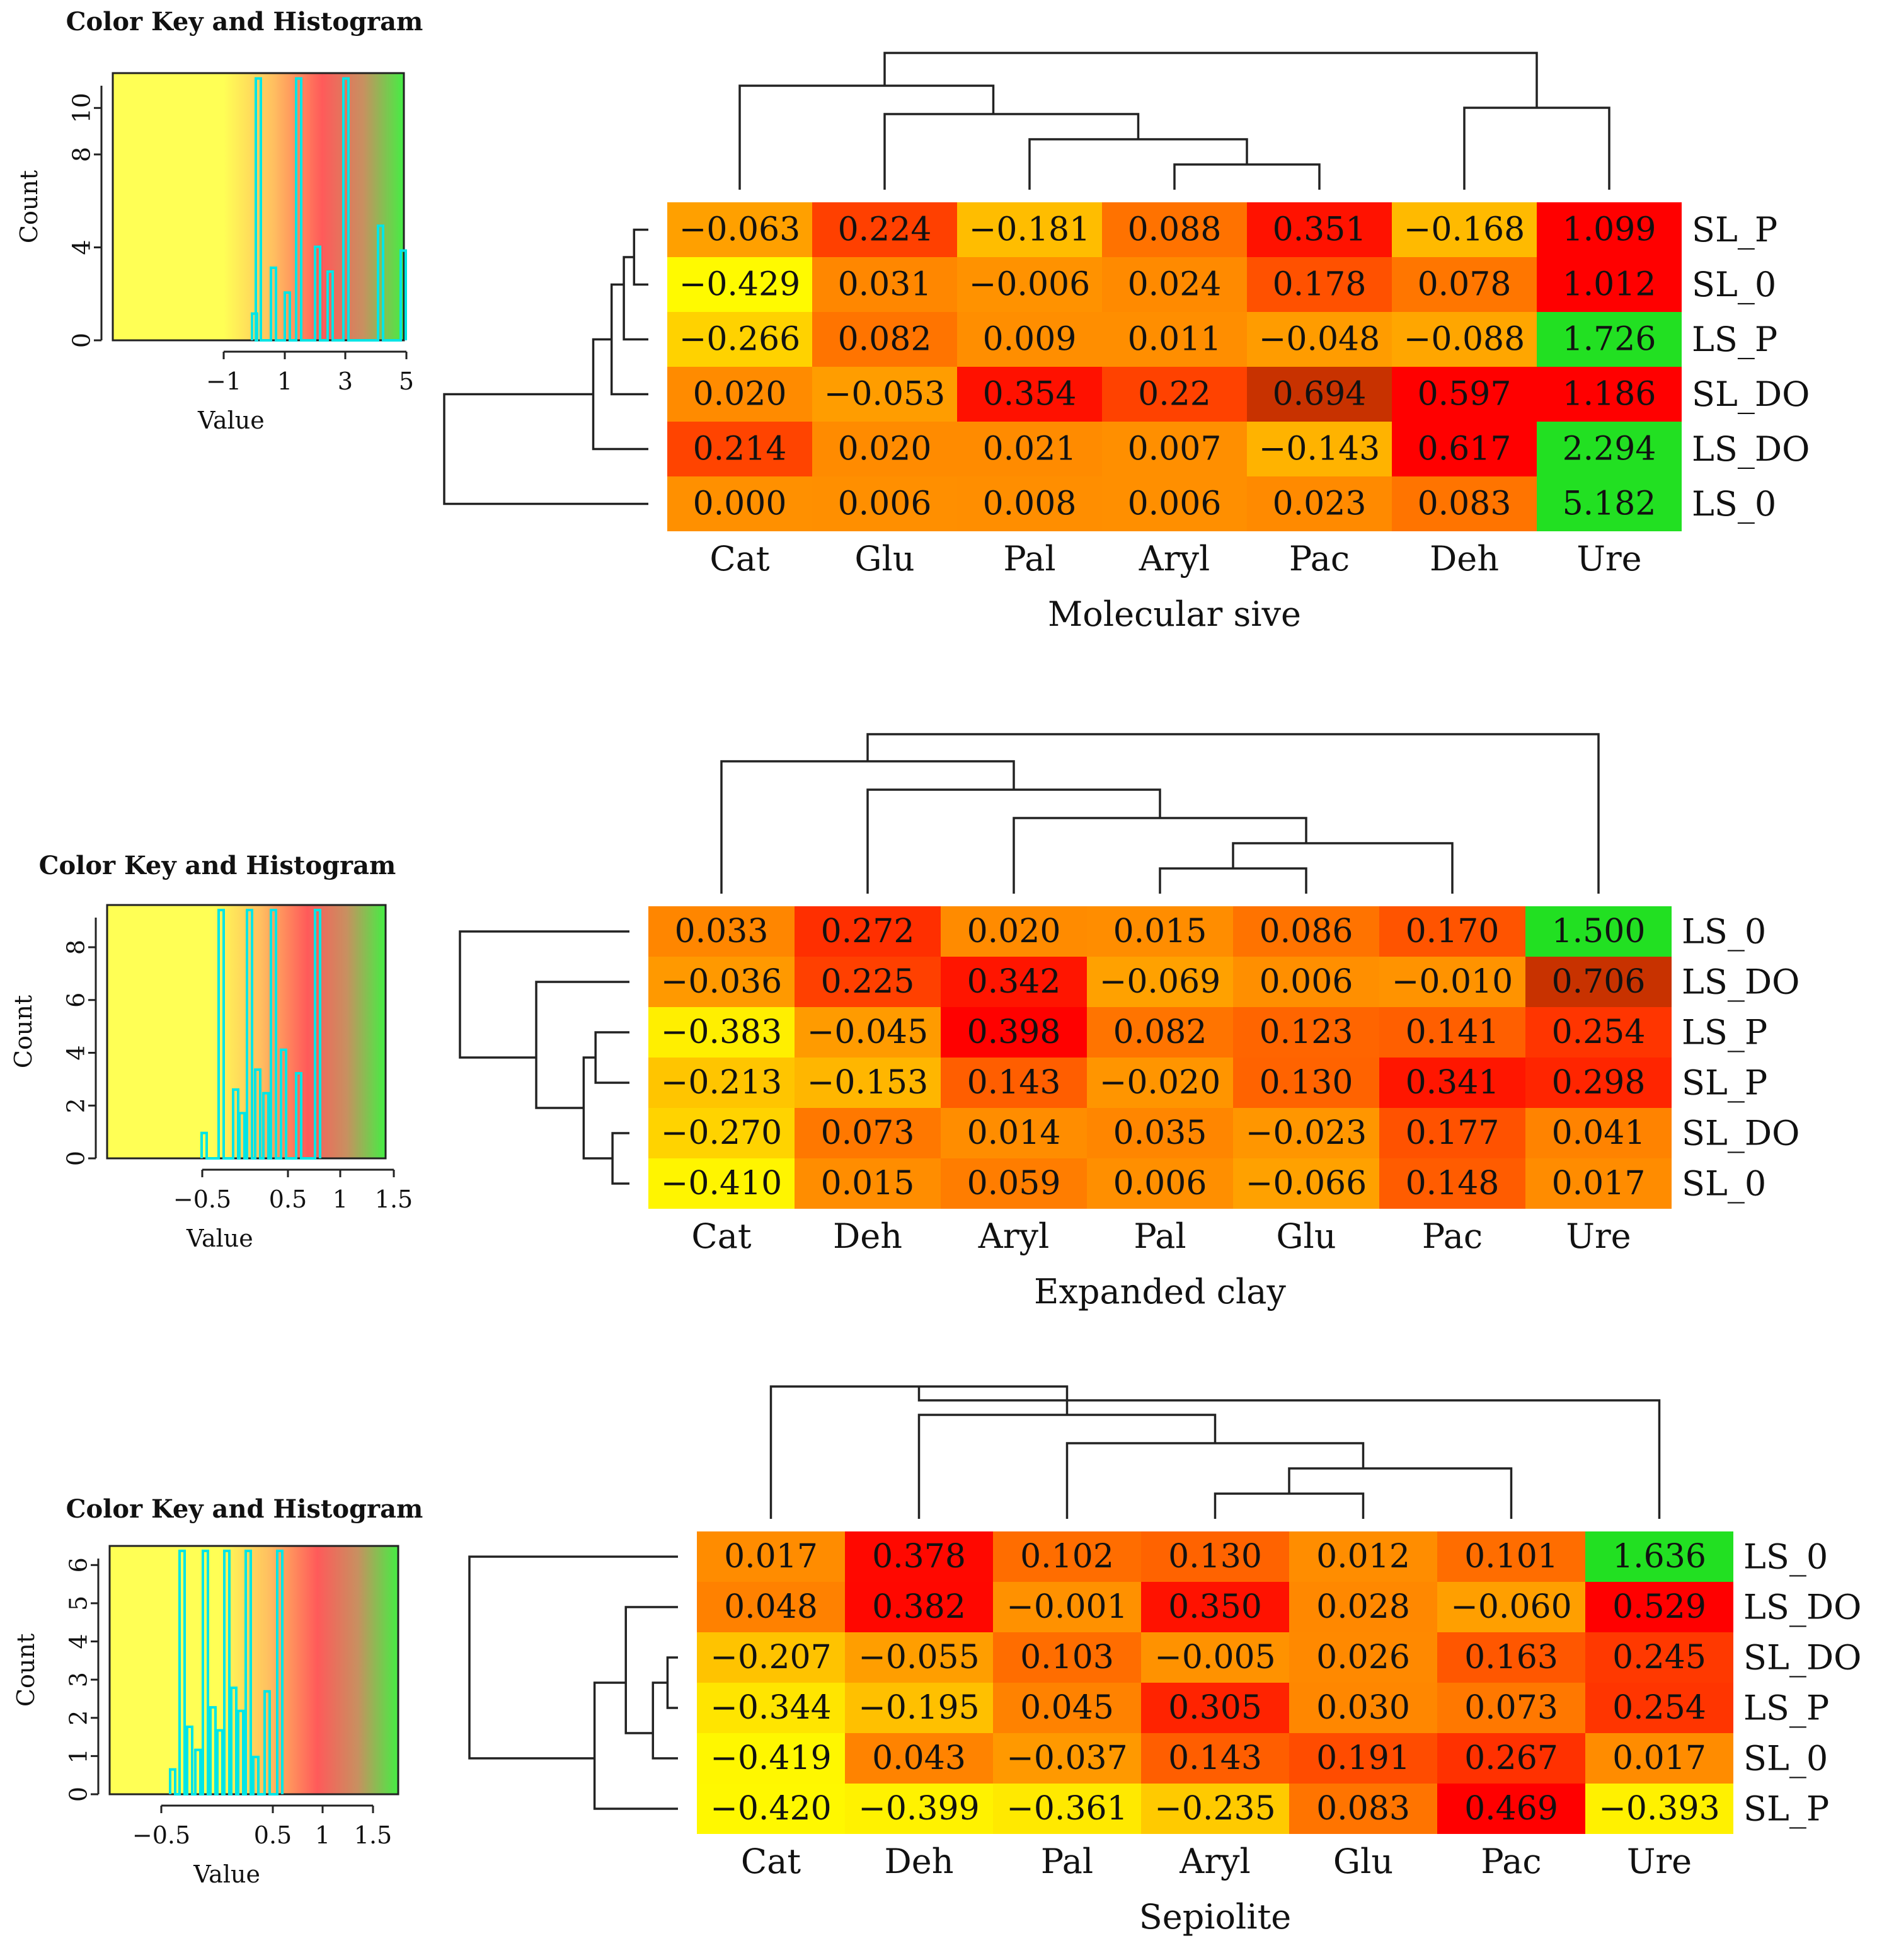 The image size is (1877, 1960). What do you see at coordinates (1215, 1658) in the screenshot?
I see `heatmap-cell-value: −0.005` at bounding box center [1215, 1658].